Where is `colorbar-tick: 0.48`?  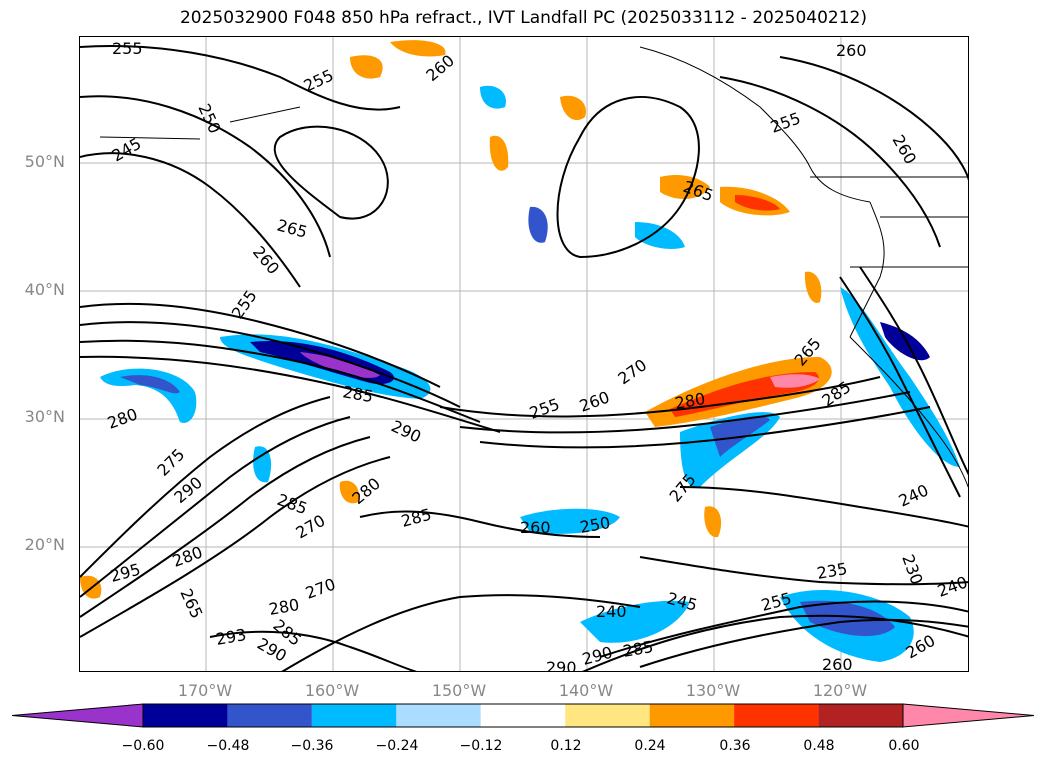
colorbar-tick: 0.48 is located at coordinates (819, 746).